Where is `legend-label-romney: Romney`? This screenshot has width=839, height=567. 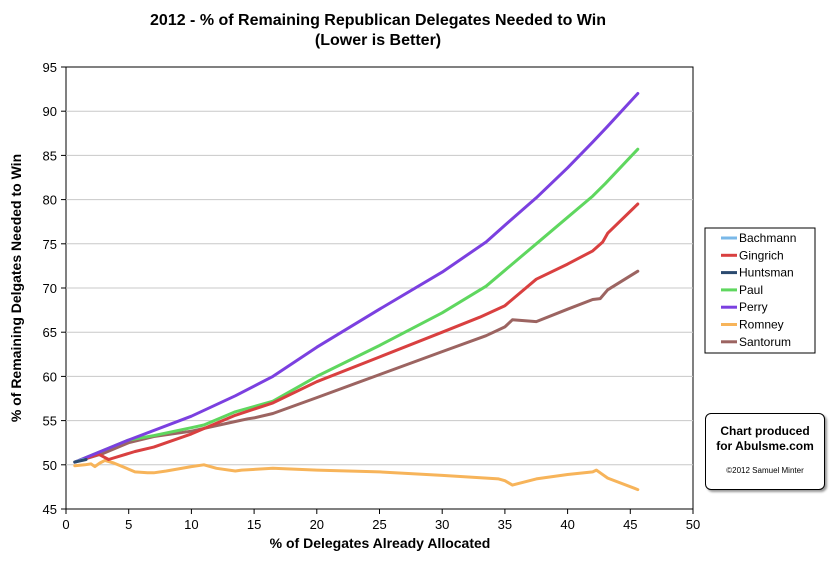
legend-label-romney: Romney is located at coordinates (761, 325).